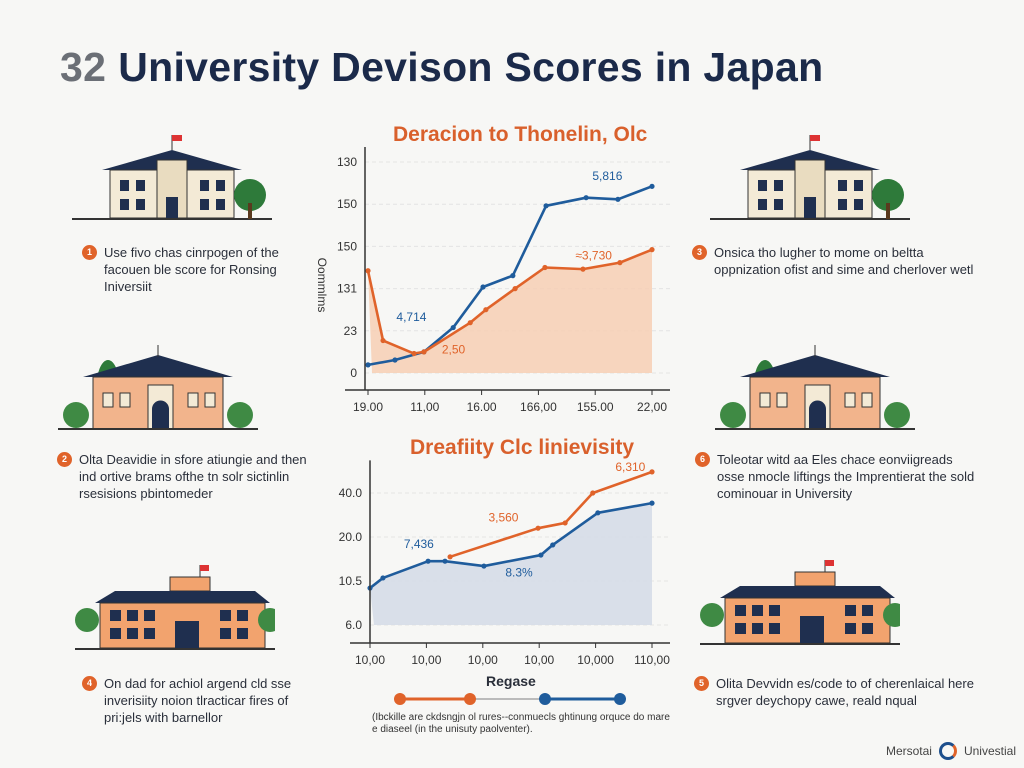  Describe the element at coordinates (419, 544) in the screenshot. I see `data-label: 7,436` at that location.